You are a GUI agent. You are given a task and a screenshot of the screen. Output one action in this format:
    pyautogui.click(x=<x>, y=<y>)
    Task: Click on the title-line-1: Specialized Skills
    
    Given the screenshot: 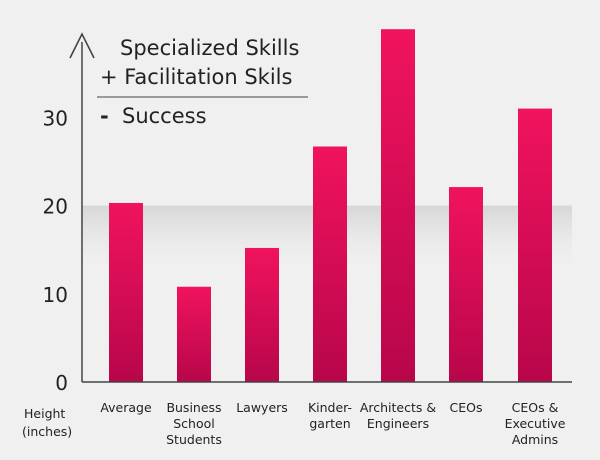 What is the action you would take?
    pyautogui.click(x=209, y=48)
    